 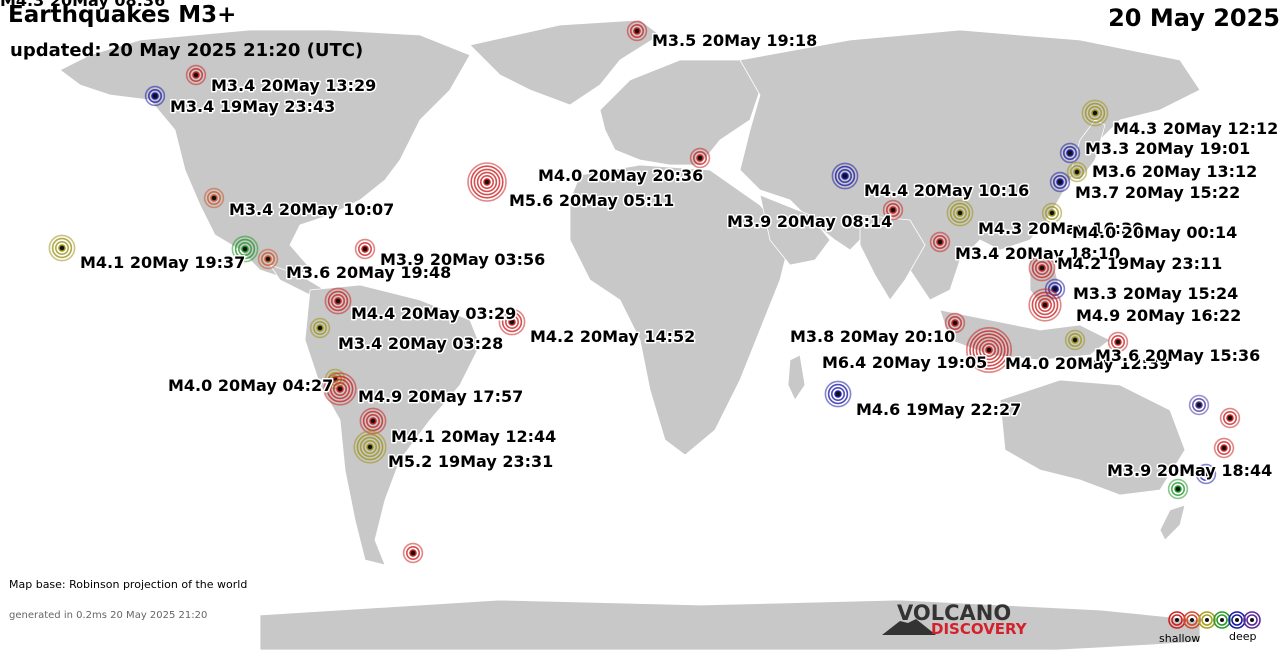 What do you see at coordinates (979, 629) in the screenshot?
I see `logo-text-discovery: DISCOVERY` at bounding box center [979, 629].